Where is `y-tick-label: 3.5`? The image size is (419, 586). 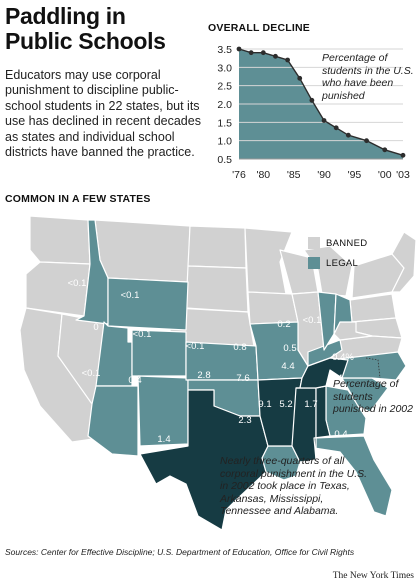 y-tick-label: 3.5 is located at coordinates (224, 50).